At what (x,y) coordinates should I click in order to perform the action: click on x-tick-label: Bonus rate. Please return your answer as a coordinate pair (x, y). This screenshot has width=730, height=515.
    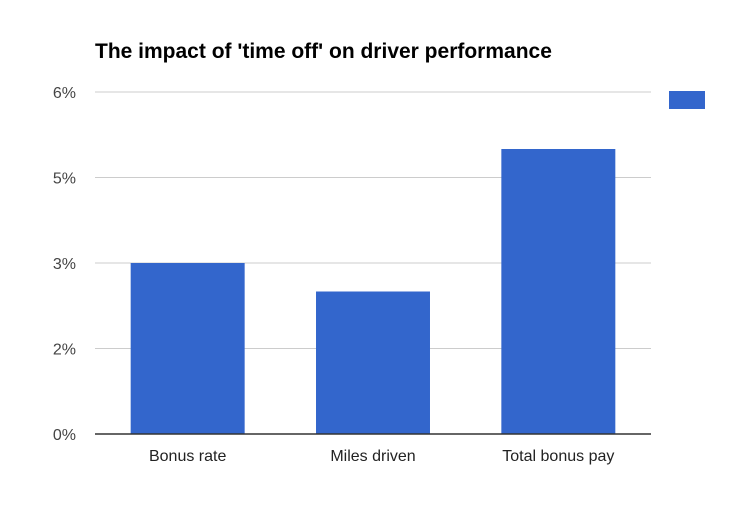
    Looking at the image, I should click on (187, 456).